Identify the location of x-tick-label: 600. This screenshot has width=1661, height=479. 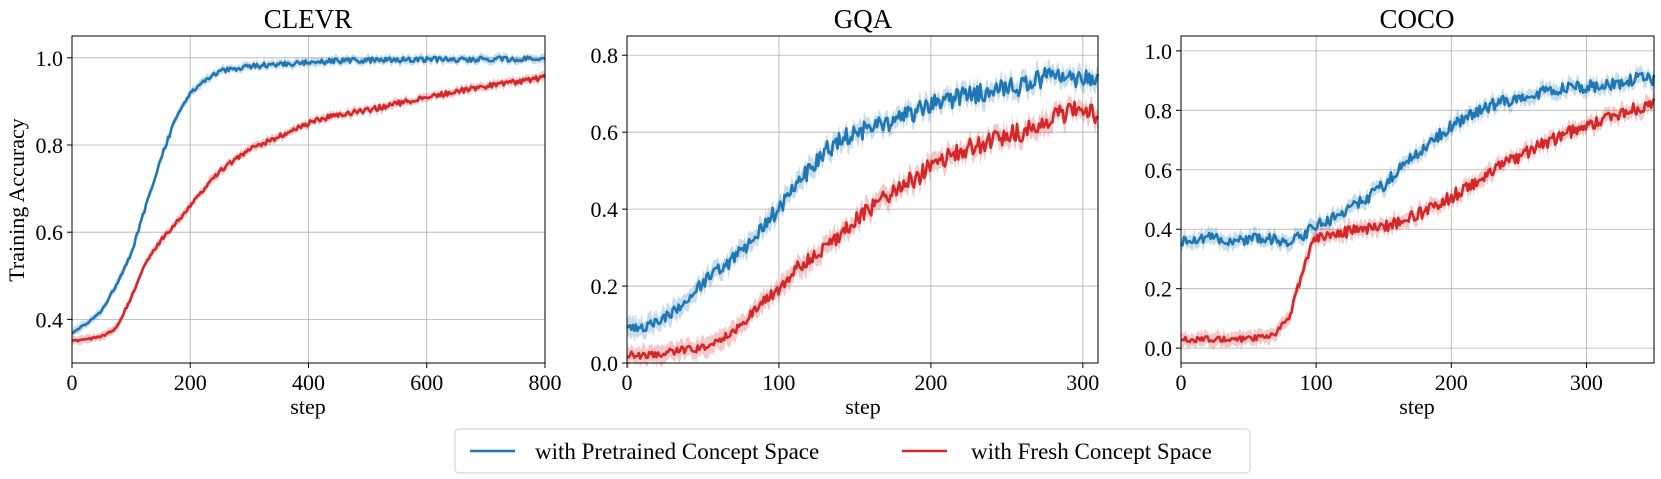
(426, 382).